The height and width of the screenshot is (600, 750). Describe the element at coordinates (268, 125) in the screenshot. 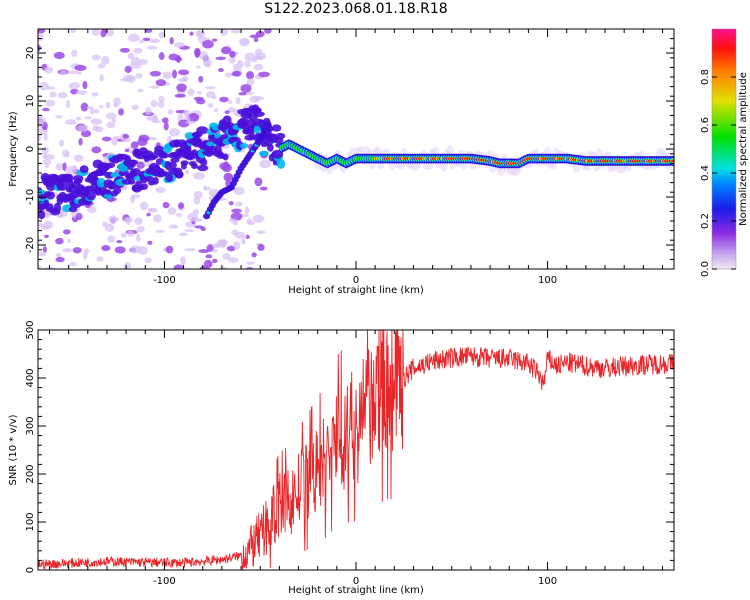

I see `spectrogram-branch-blob` at that location.